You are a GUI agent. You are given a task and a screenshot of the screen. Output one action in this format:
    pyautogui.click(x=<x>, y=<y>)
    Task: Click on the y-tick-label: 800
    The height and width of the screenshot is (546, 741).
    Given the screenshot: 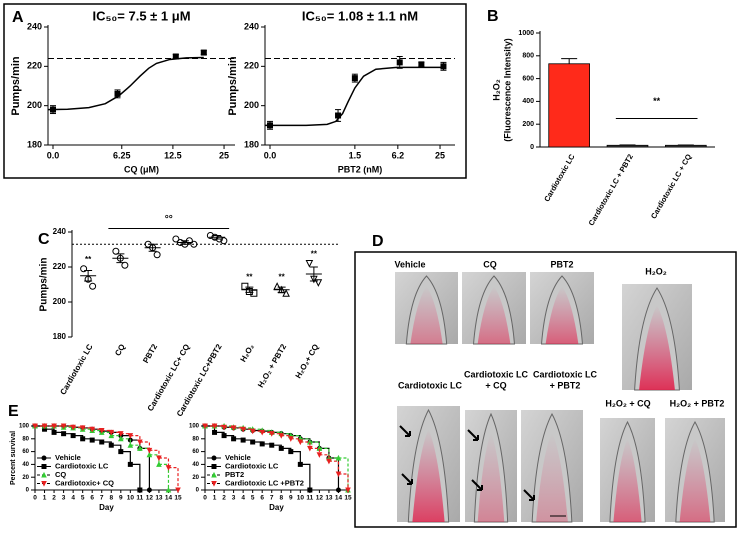 What is the action you would take?
    pyautogui.click(x=528, y=56)
    